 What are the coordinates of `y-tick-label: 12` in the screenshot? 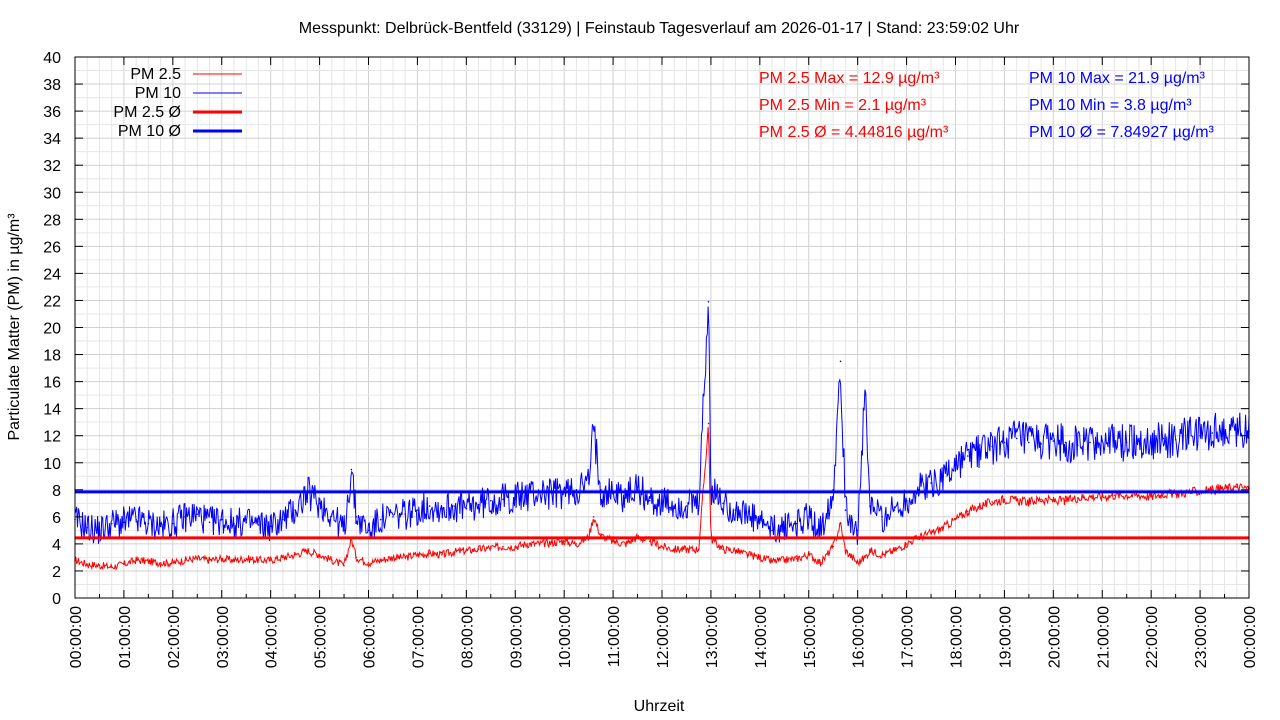 It's located at (52, 437).